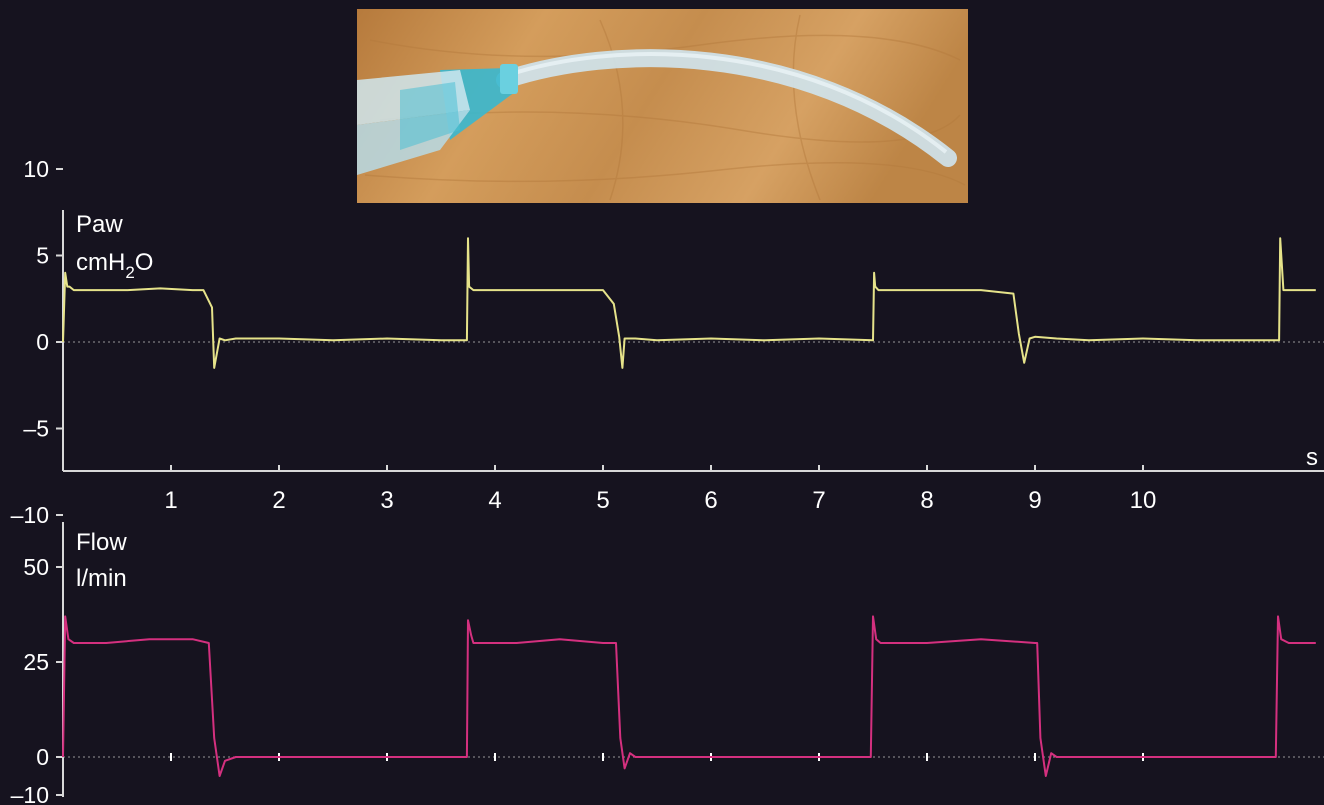  What do you see at coordinates (36, 169) in the screenshot?
I see `pressure-y-tick-label: 10` at bounding box center [36, 169].